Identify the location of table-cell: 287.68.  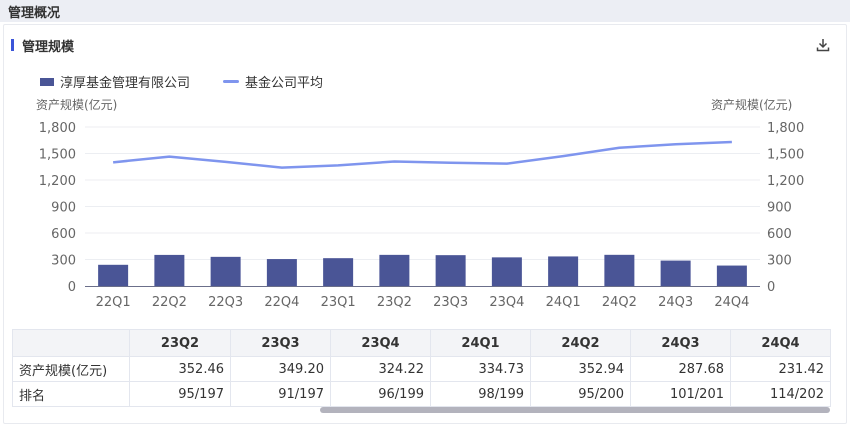
(680, 369).